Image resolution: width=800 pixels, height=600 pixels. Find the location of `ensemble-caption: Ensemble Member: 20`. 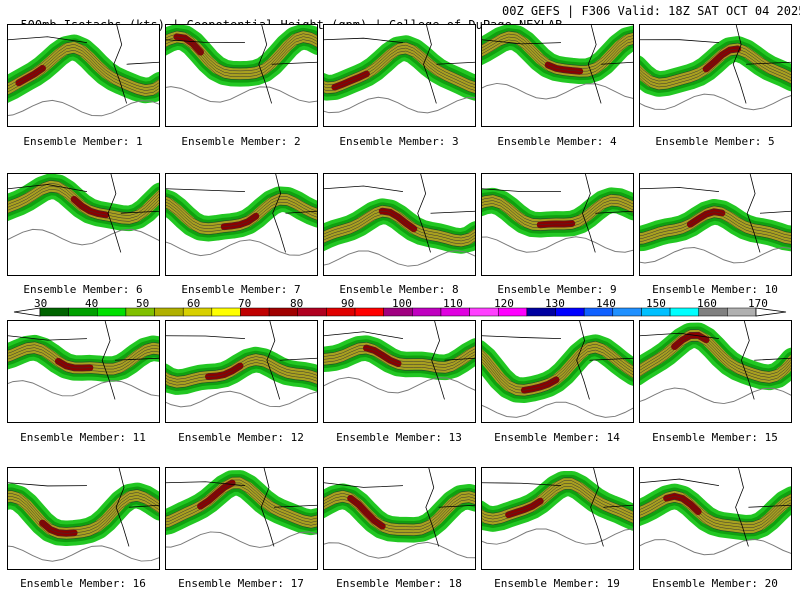

ensemble-caption: Ensemble Member: 20 is located at coordinates (715, 583).